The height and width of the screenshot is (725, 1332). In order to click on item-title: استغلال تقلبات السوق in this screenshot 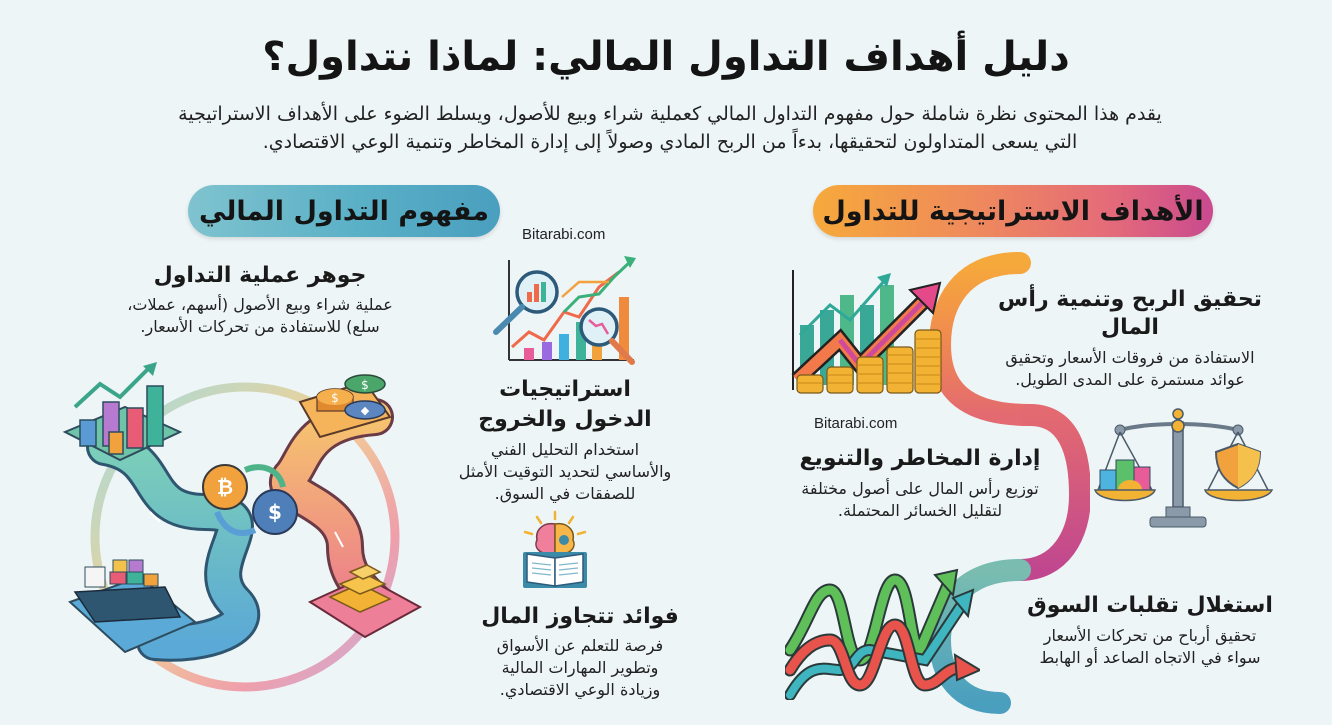, I will do `click(1150, 605)`.